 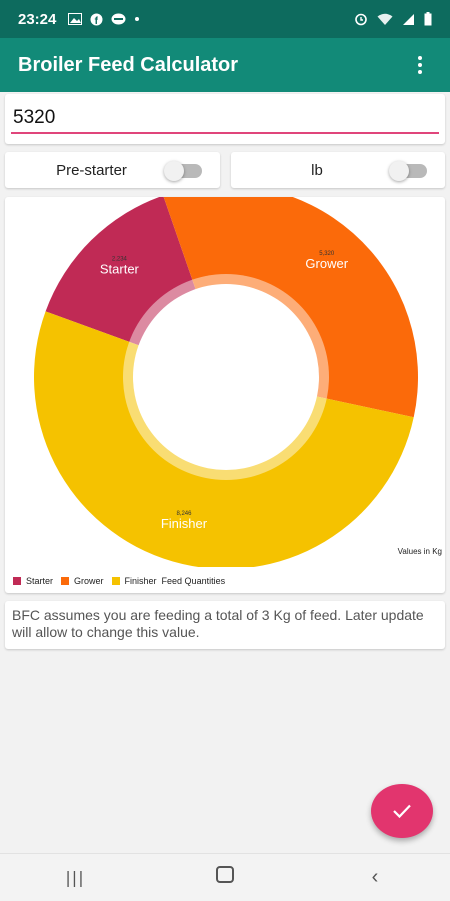 What do you see at coordinates (420, 65) in the screenshot?
I see `more-vert-icon` at bounding box center [420, 65].